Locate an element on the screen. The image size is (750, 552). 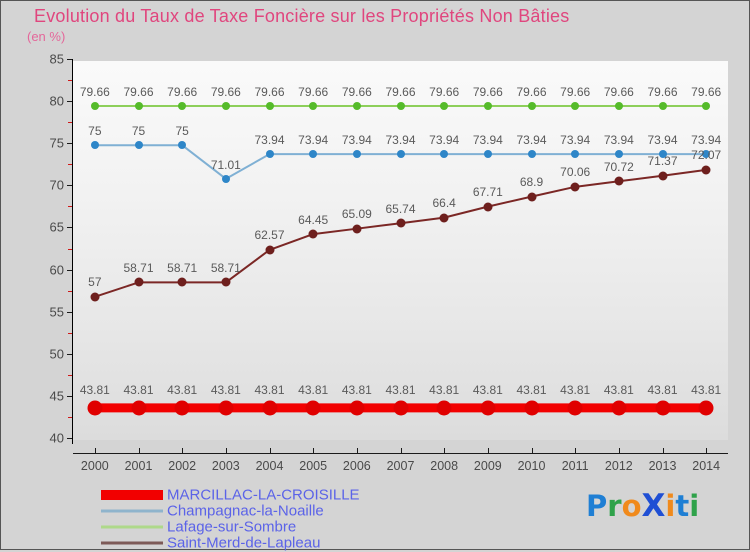
x-axis-tick-label: 2000 is located at coordinates (94, 466).